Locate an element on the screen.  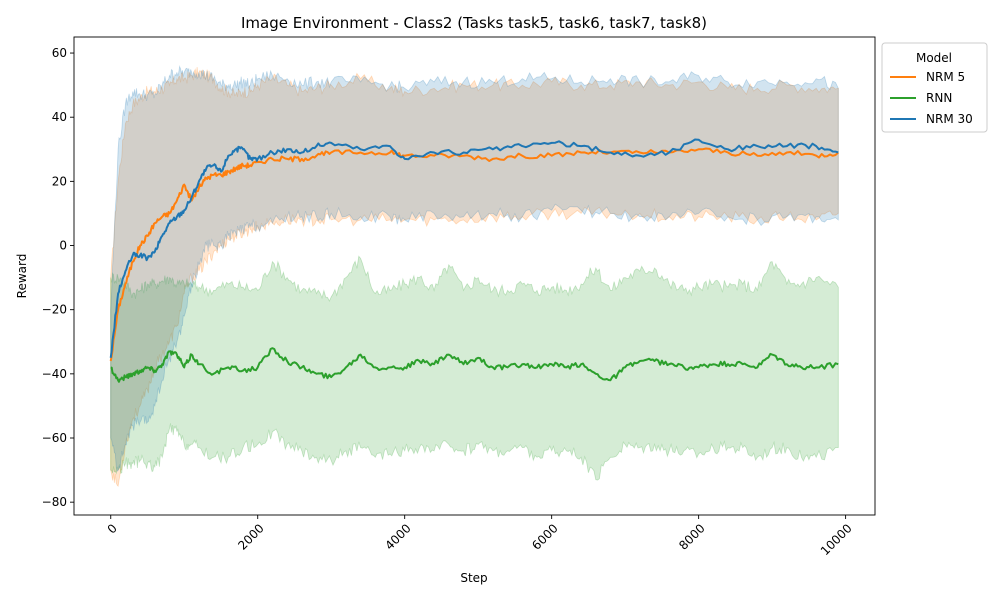
y-tick-label: −80 is located at coordinates (54, 502).